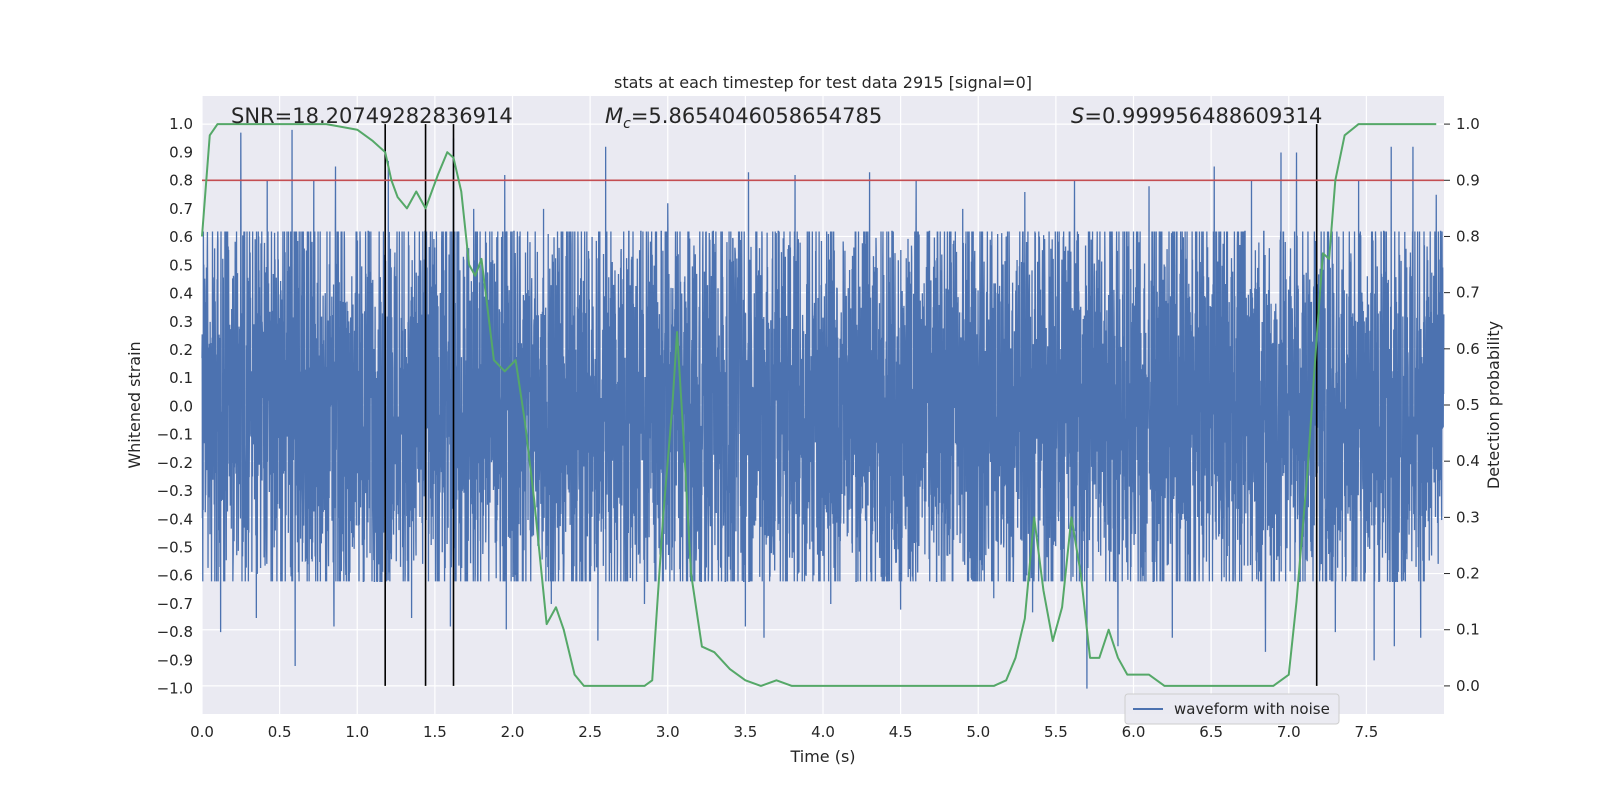  What do you see at coordinates (1468, 461) in the screenshot?
I see `y2-tick-label: 0.4` at bounding box center [1468, 461].